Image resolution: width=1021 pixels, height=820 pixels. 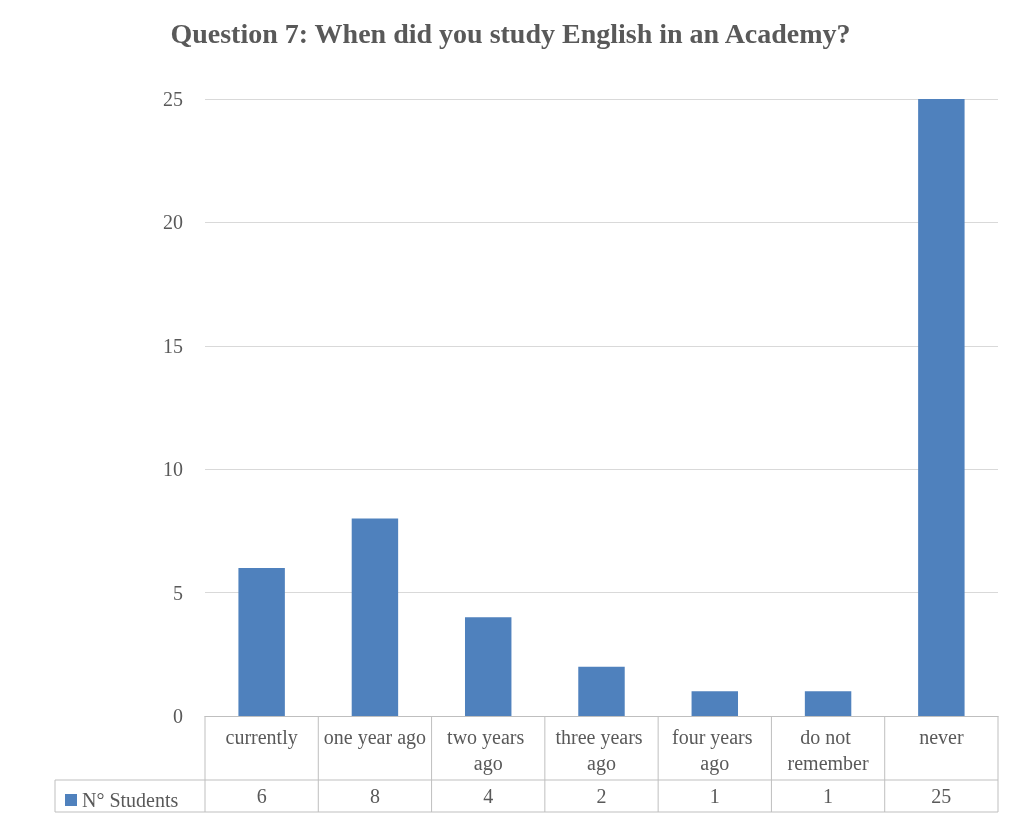 I want to click on x-tick-label: four years ago, so click(x=715, y=750).